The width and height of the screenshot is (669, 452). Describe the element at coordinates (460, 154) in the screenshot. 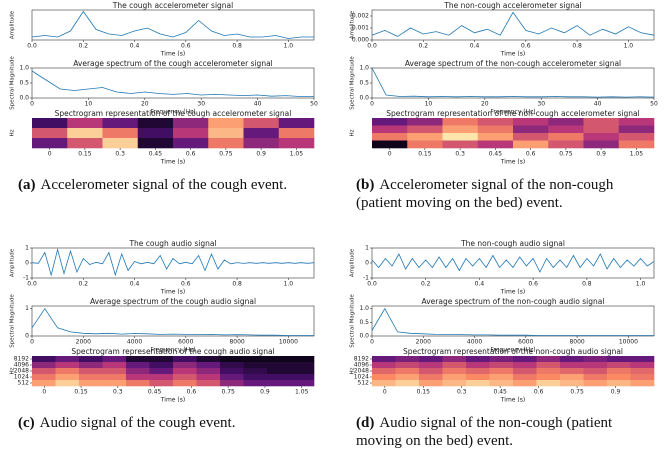

I see `x-tick-label: 0.3` at that location.